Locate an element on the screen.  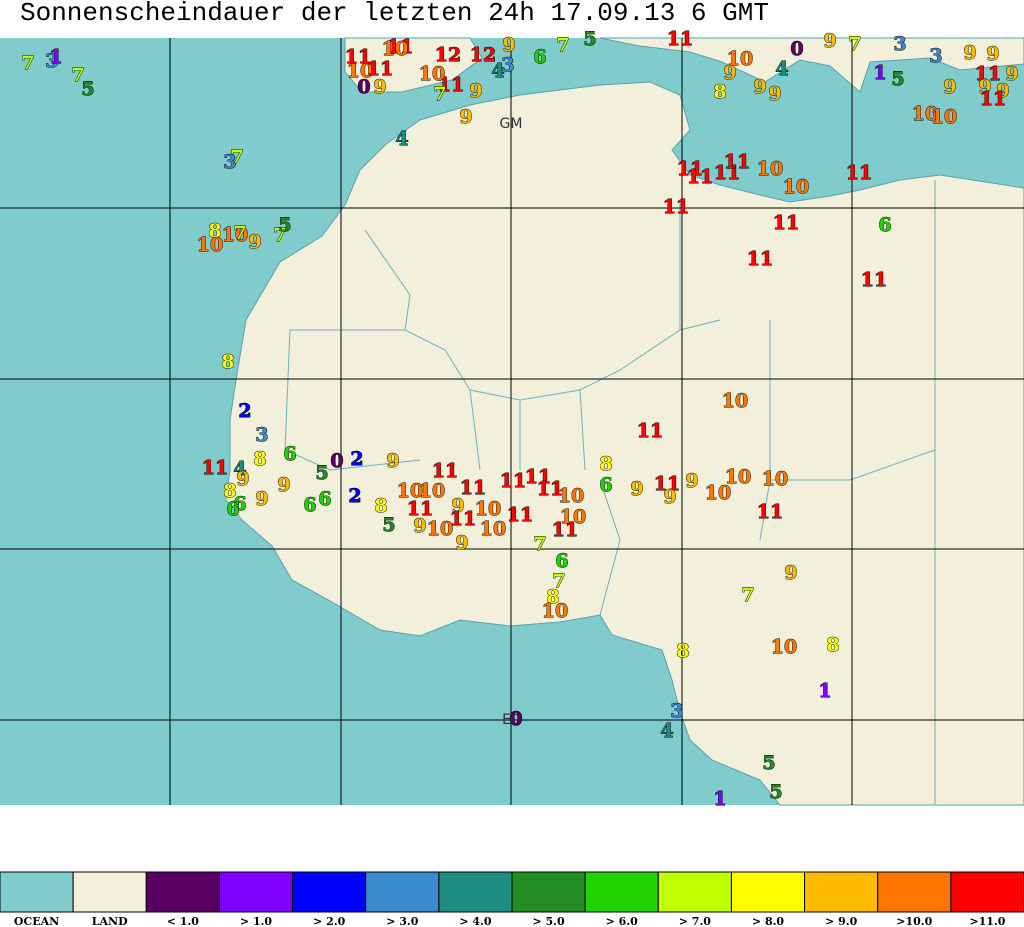
map-label: GM is located at coordinates (511, 124).